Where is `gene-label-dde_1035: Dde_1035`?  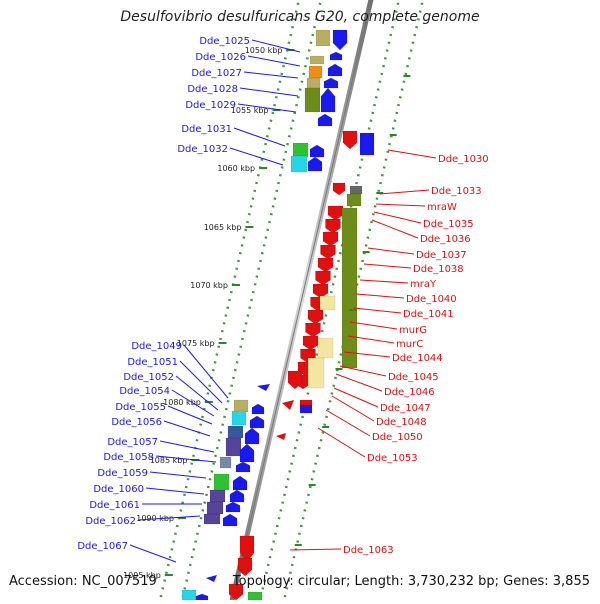
gene-label-dde_1035: Dde_1035 is located at coordinates (448, 224).